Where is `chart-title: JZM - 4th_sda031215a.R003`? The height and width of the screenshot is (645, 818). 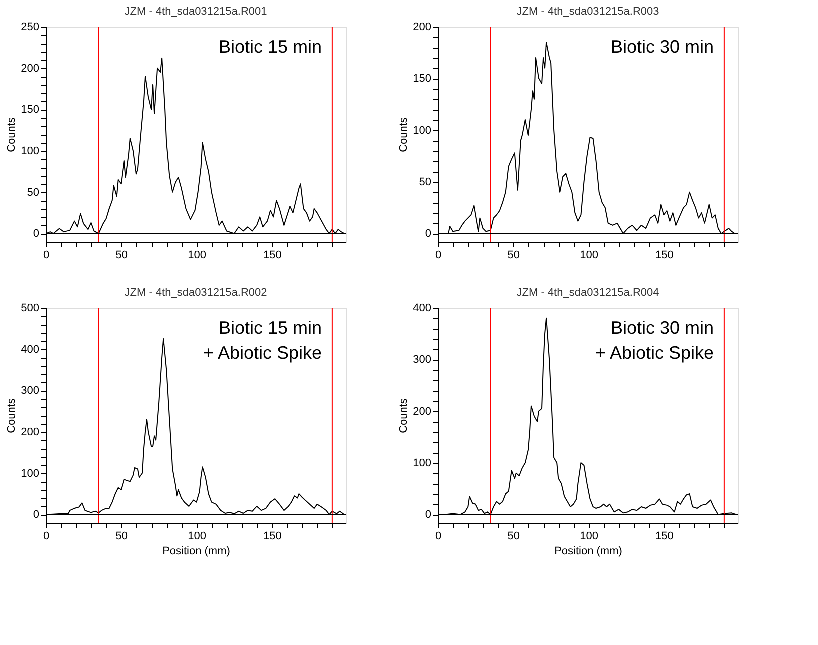 chart-title: JZM - 4th_sda031215a.R003 is located at coordinates (588, 12).